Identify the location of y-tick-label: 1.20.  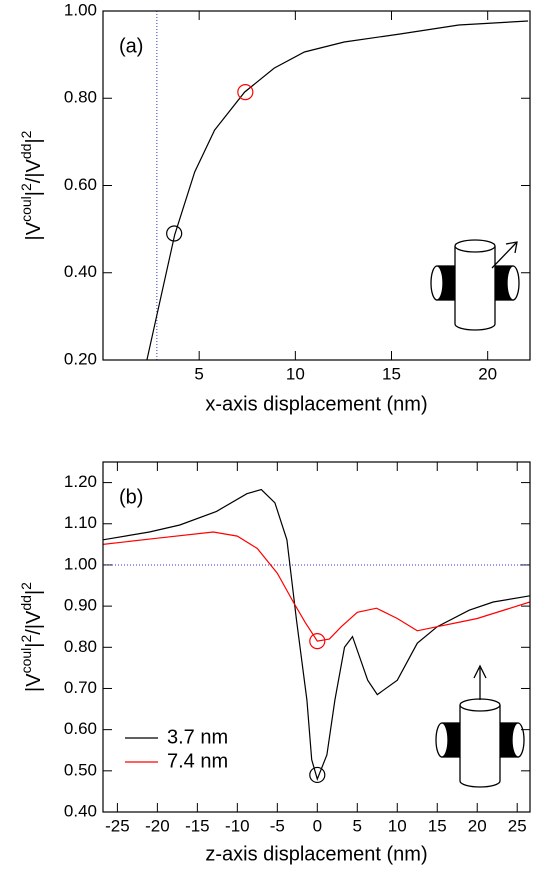
(80, 481).